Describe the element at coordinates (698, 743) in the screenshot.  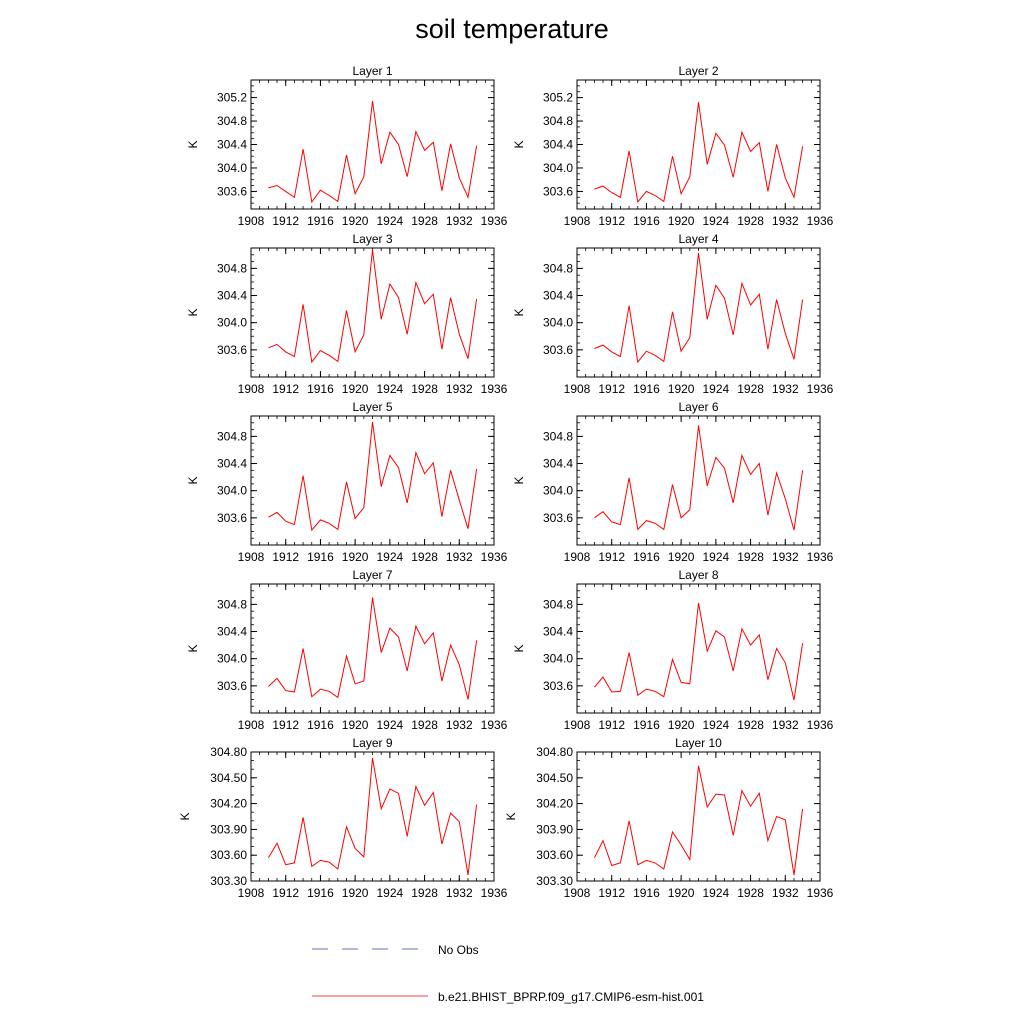
I see `panel-title: Layer 10` at that location.